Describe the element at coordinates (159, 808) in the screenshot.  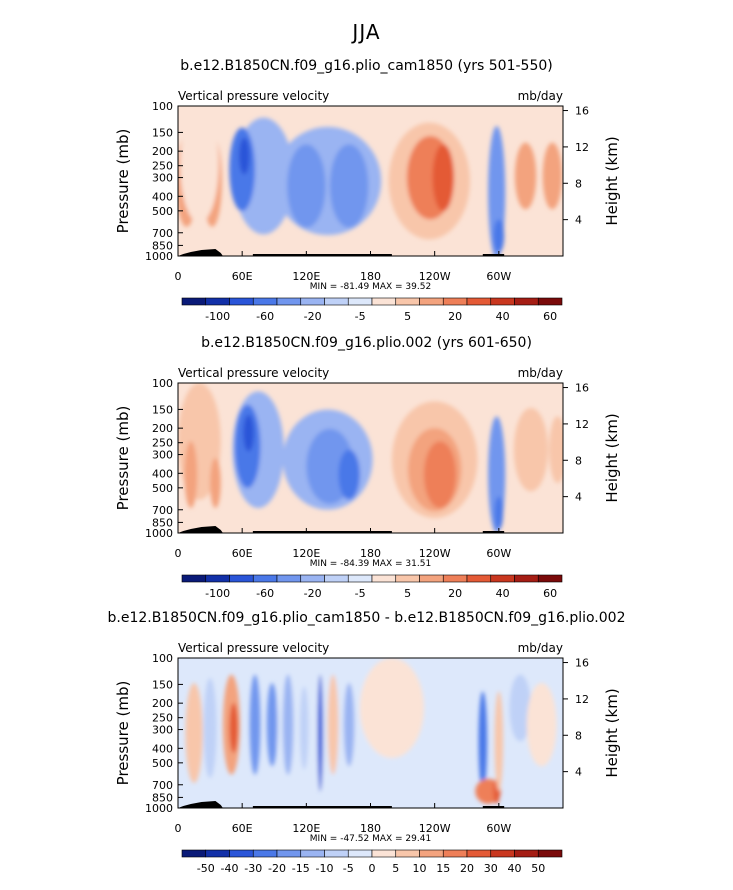
I see `y-tick-label: 1000` at that location.